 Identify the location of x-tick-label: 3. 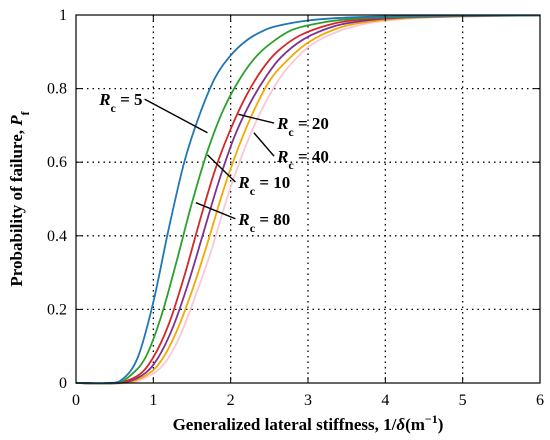
(308, 400).